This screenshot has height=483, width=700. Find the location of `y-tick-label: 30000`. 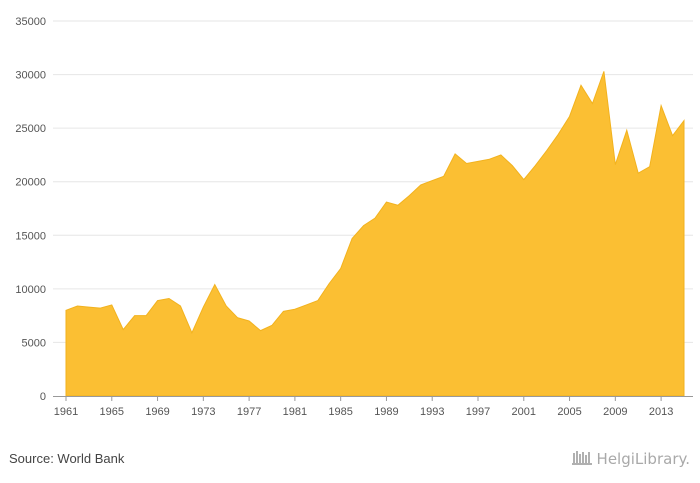

y-tick-label: 30000 is located at coordinates (30, 76).